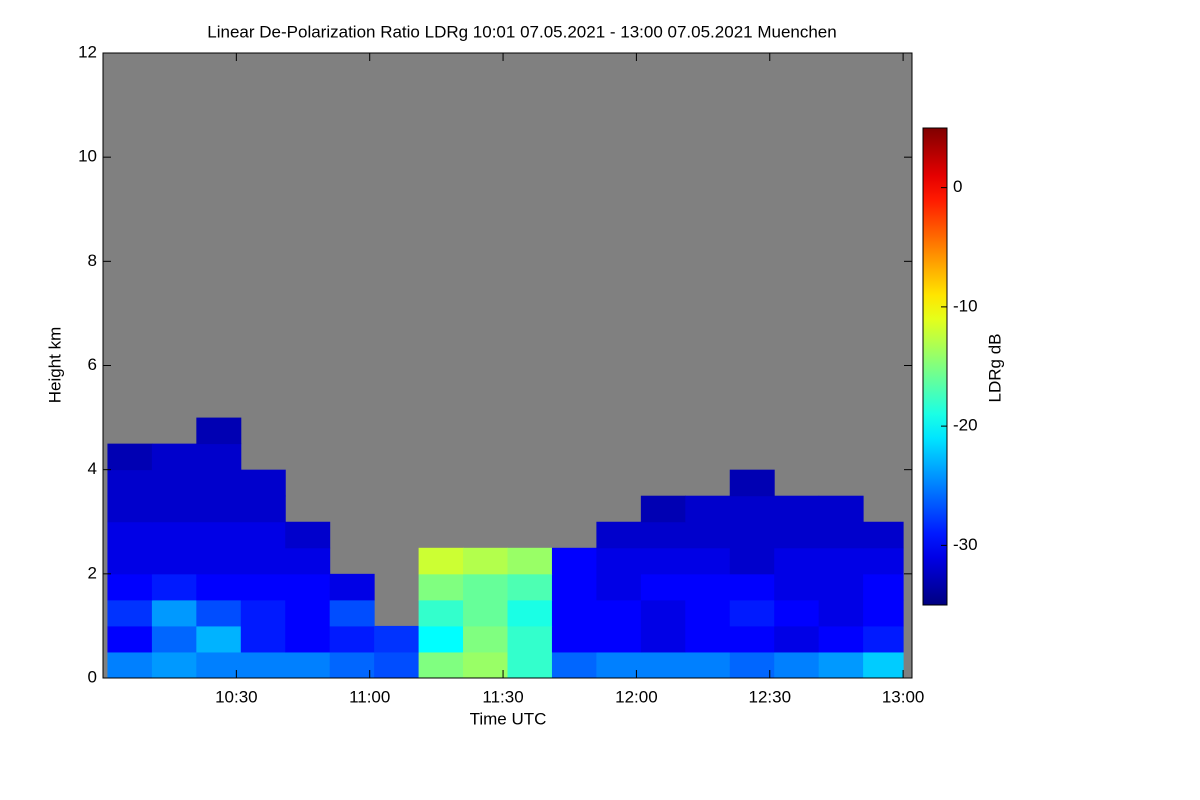 The height and width of the screenshot is (800, 1200). Describe the element at coordinates (957, 186) in the screenshot. I see `colorbar-tick-label: 0` at that location.